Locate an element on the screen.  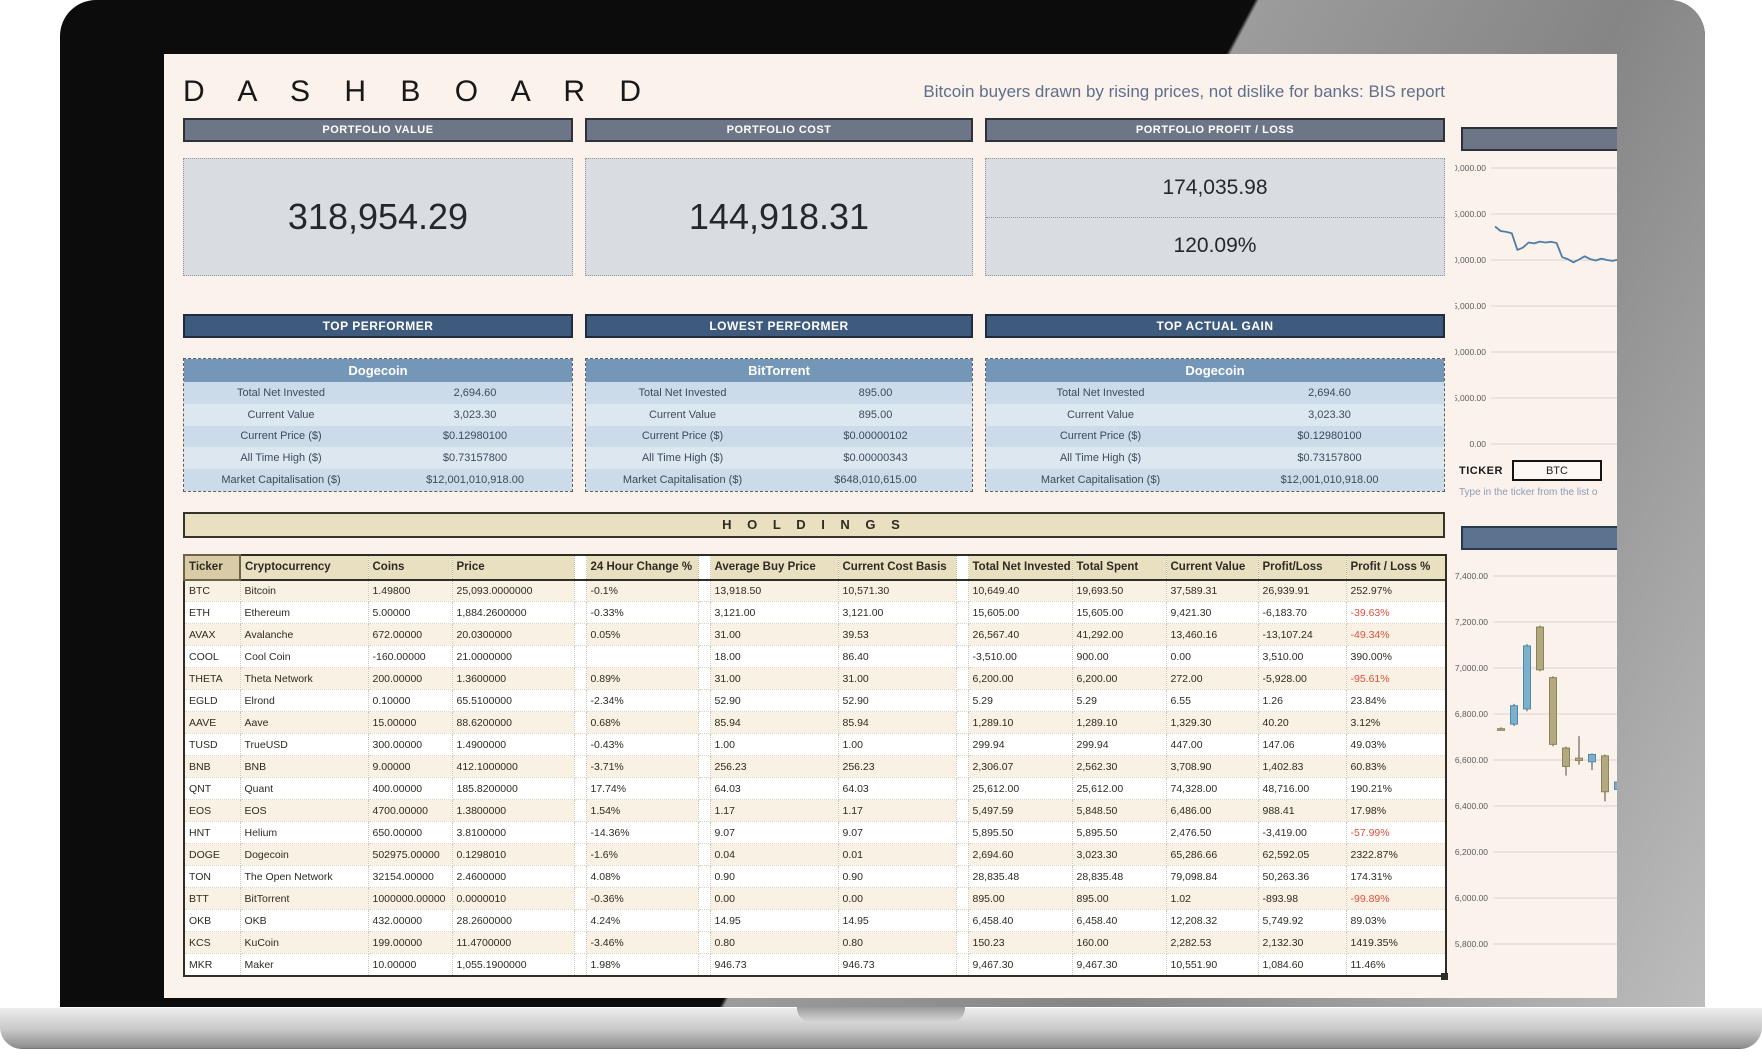
cell: 3,023.30 is located at coordinates (1119, 855).